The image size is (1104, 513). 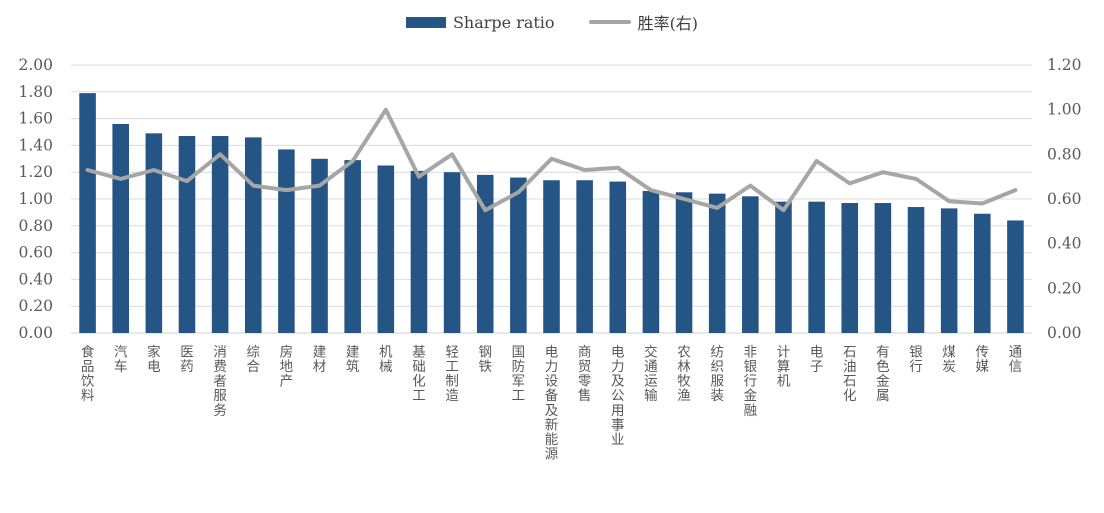 I want to click on x-axis-category-label: 消费者服务, so click(x=220, y=381).